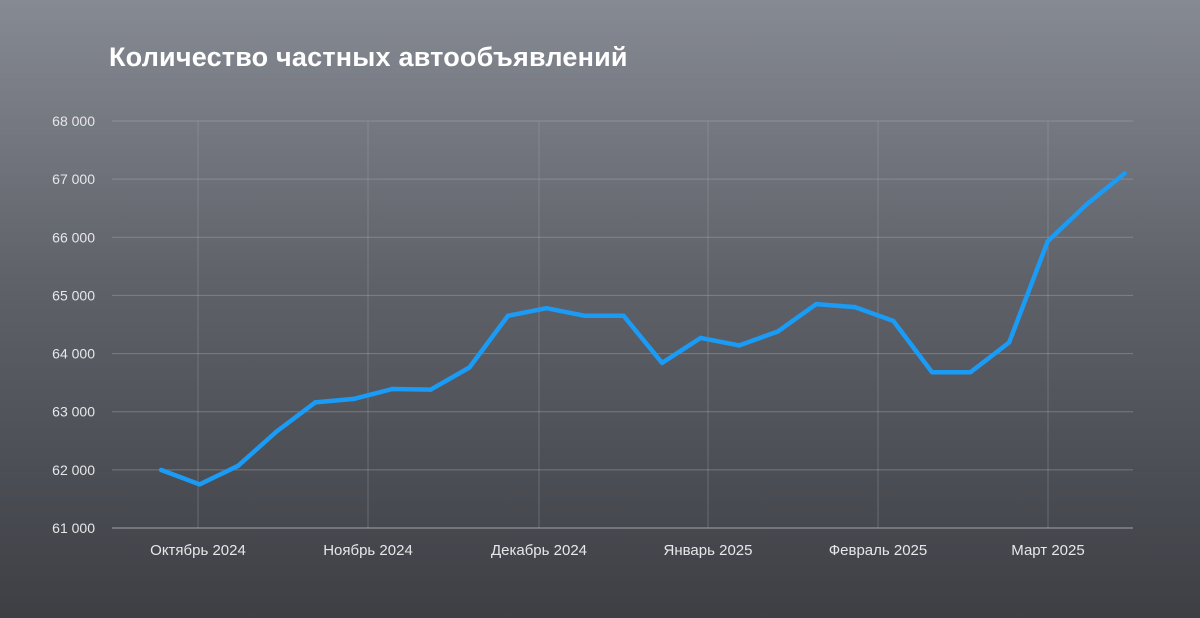 This screenshot has height=618, width=1200. Describe the element at coordinates (198, 550) in the screenshot. I see `x-tick-label: Октябрь 2024` at that location.